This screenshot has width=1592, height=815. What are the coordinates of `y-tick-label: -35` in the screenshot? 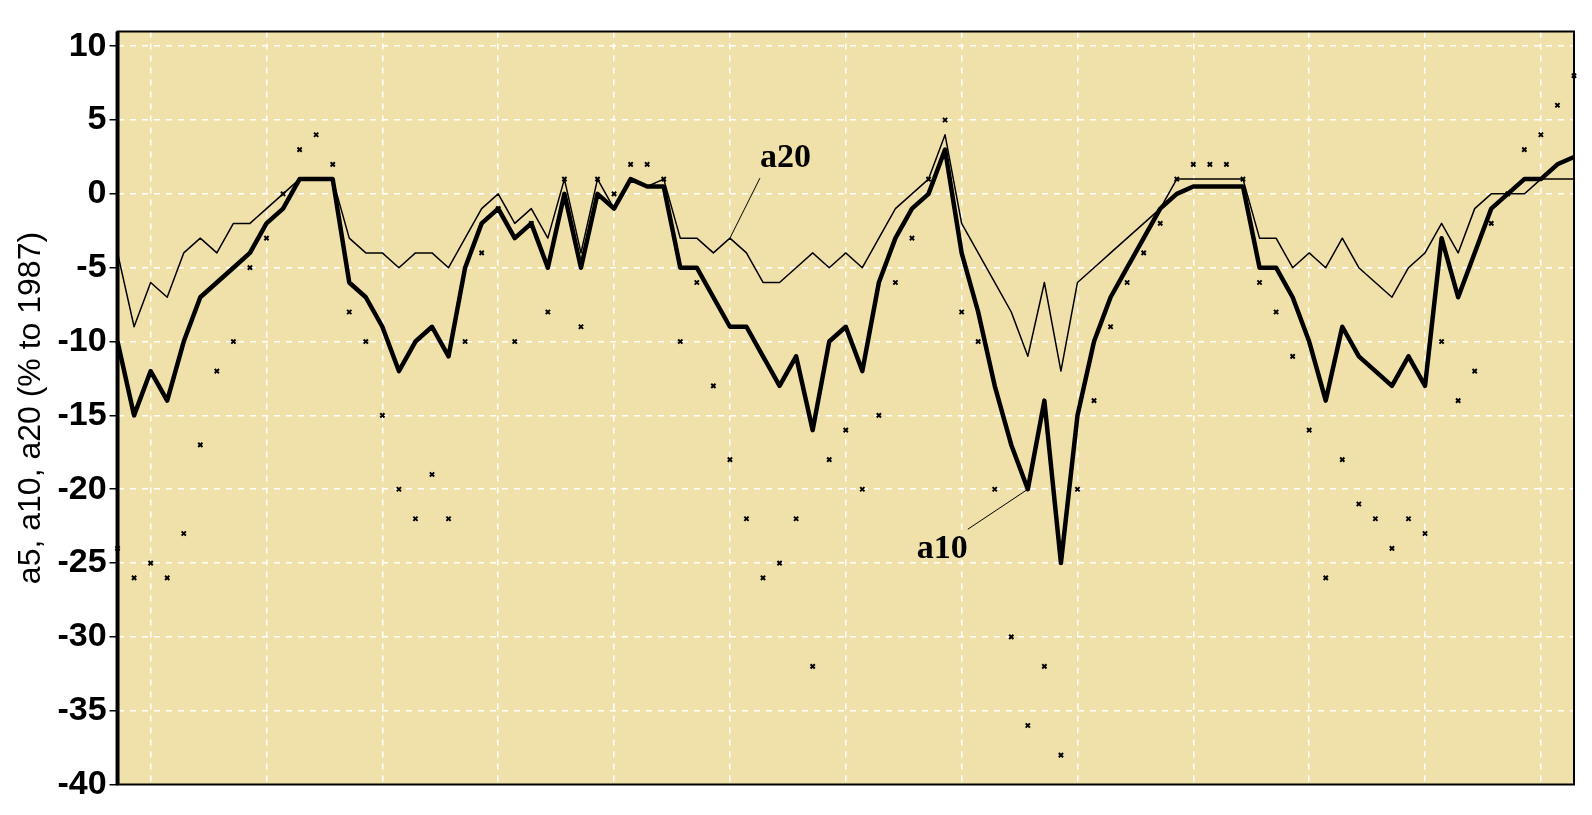 It's located at (82, 708).